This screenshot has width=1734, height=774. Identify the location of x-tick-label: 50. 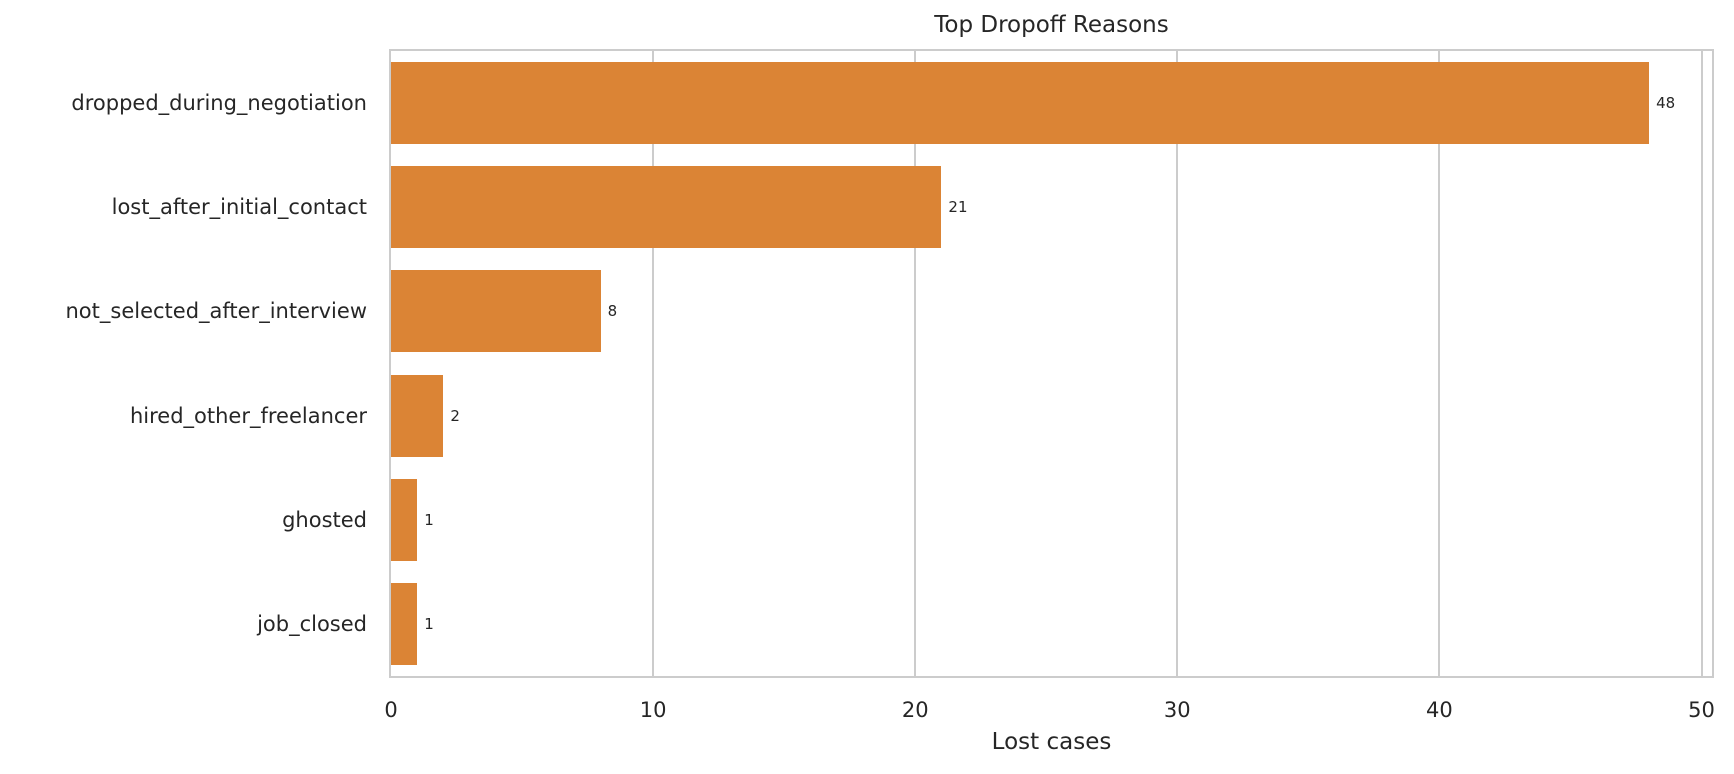
(1701, 710).